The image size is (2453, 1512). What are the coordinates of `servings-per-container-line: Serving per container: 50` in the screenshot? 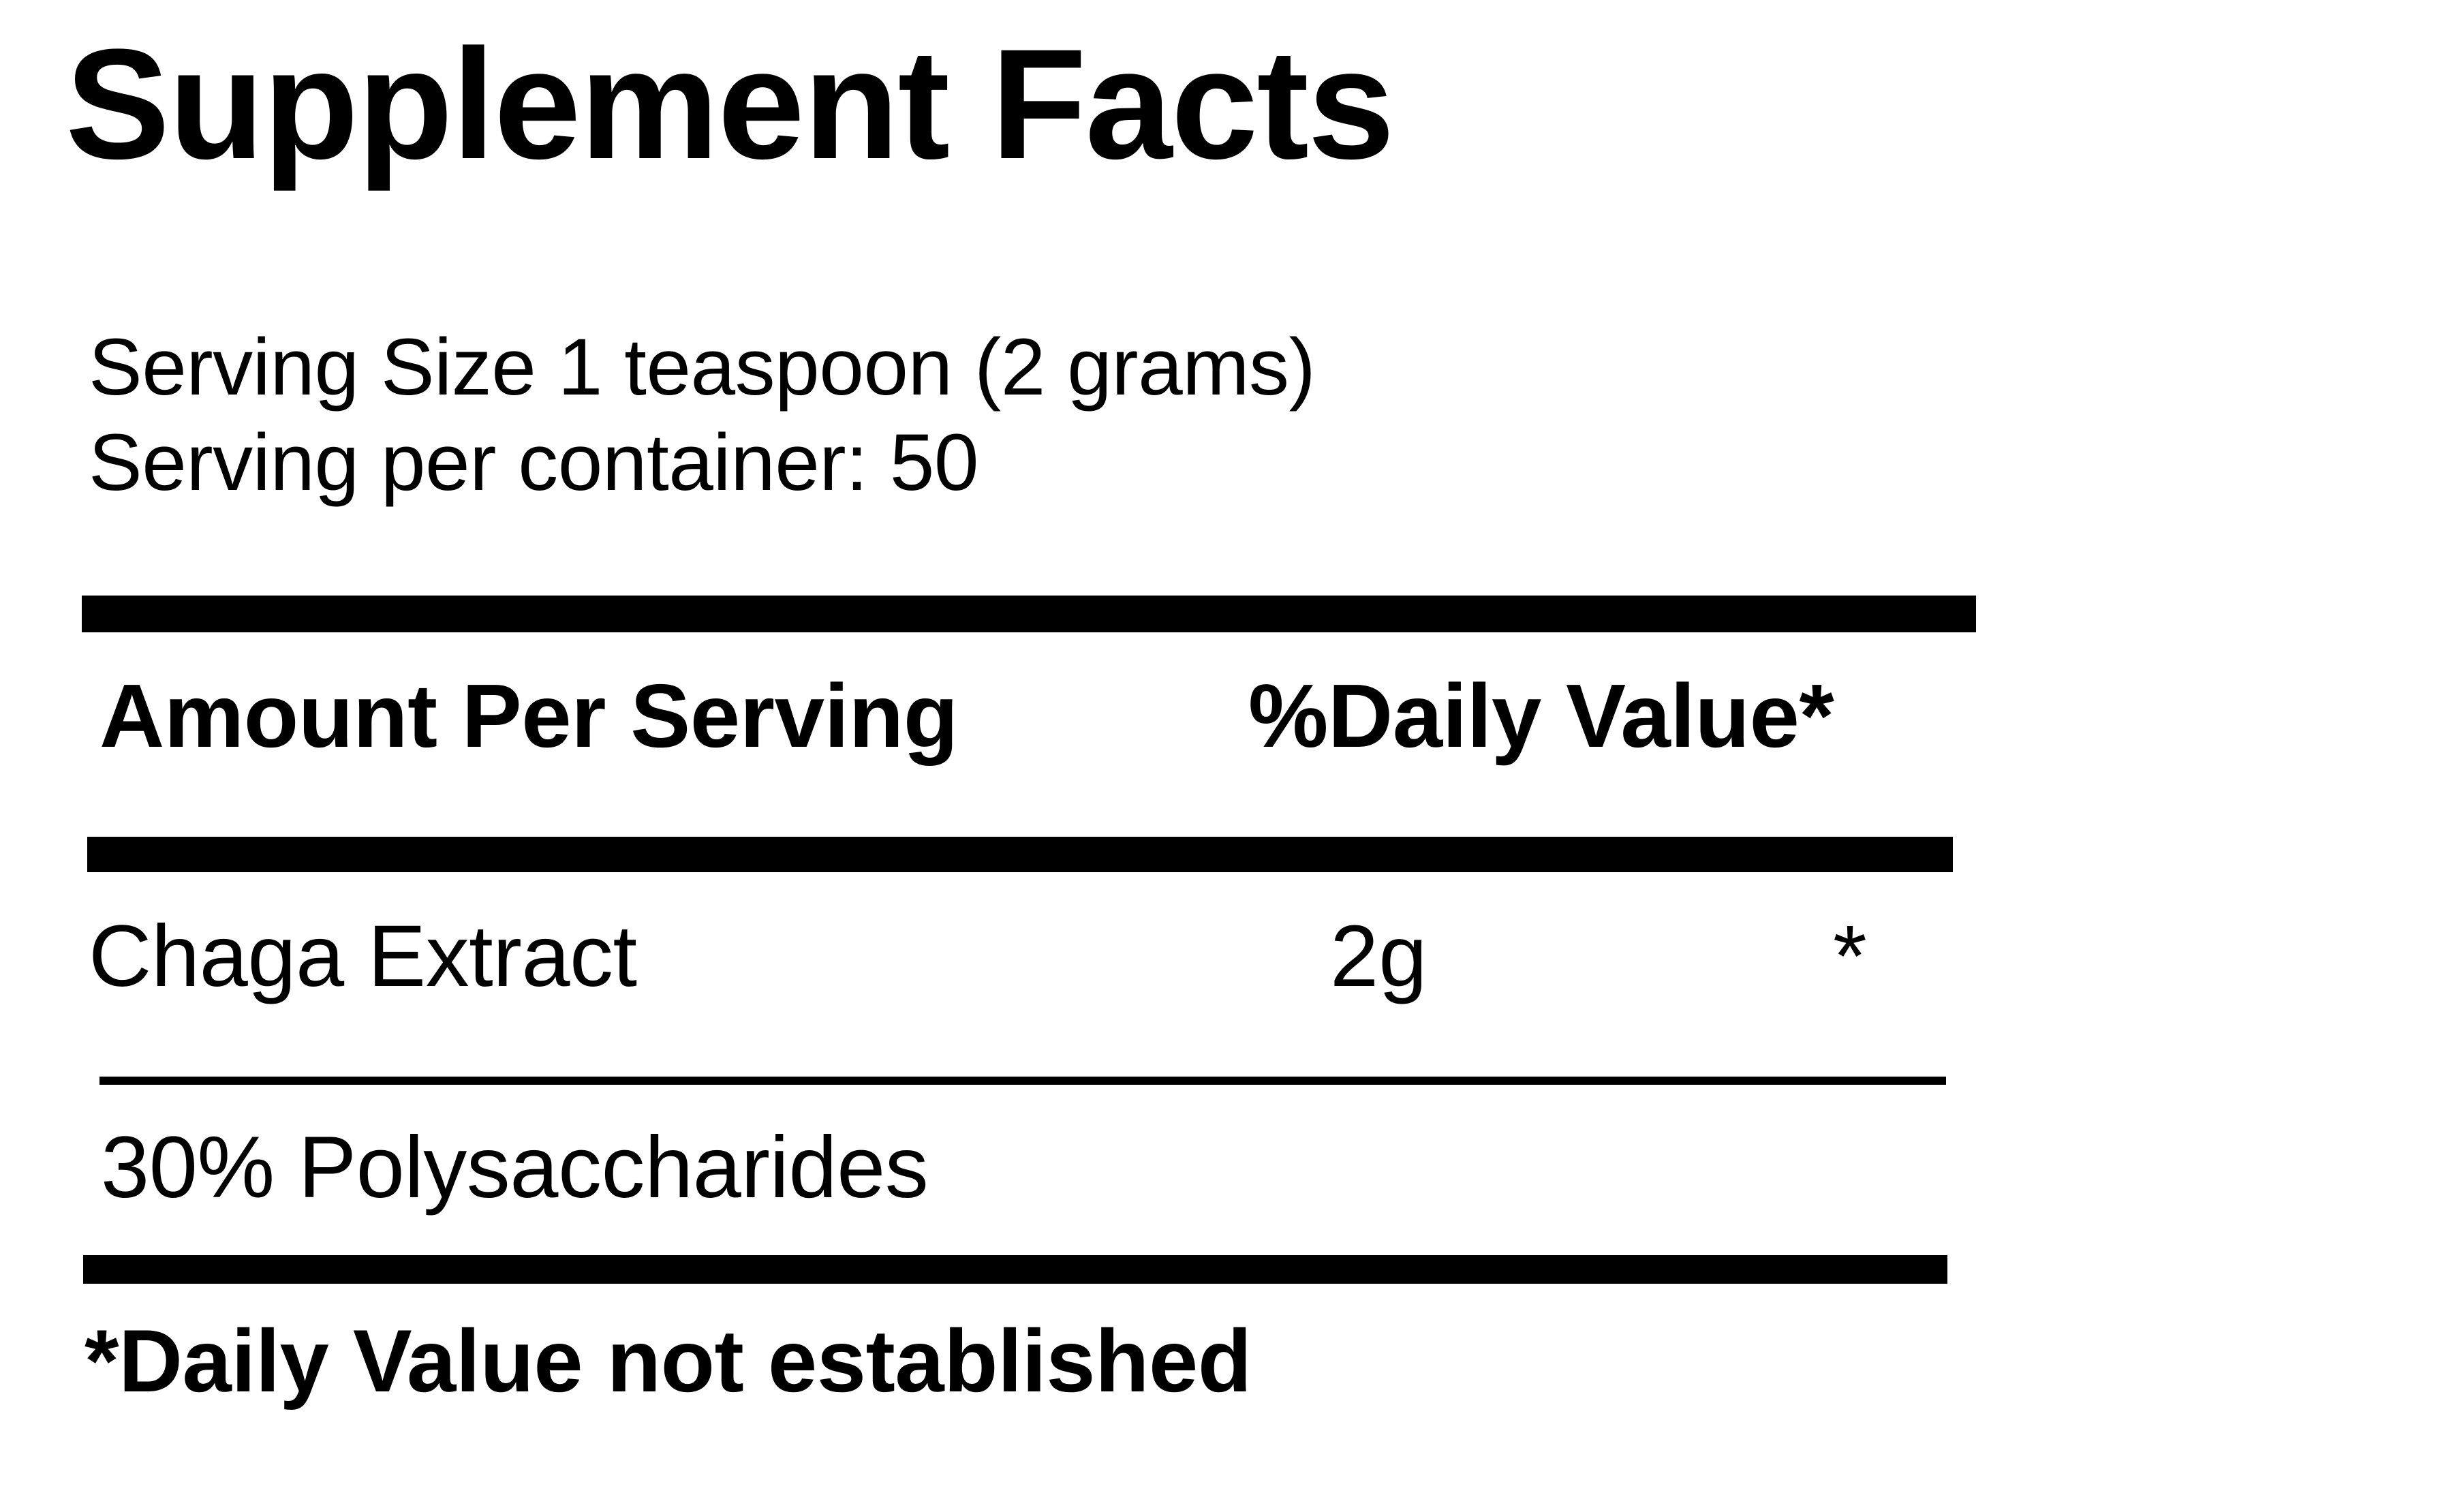 It's located at (533, 463).